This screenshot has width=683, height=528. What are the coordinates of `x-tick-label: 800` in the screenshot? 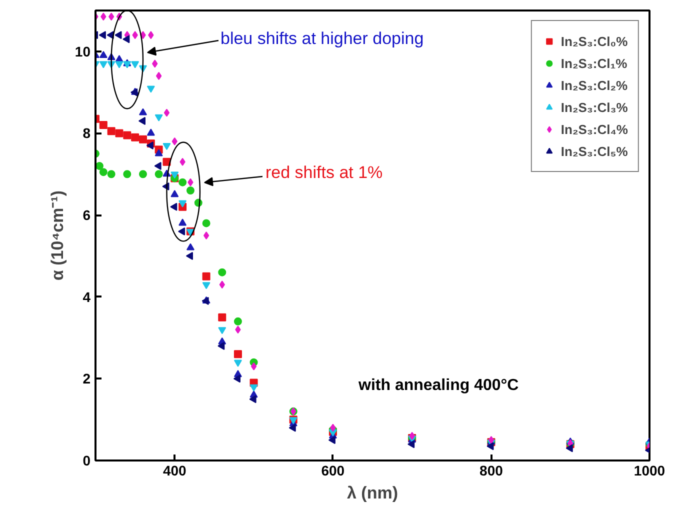 It's located at (492, 470).